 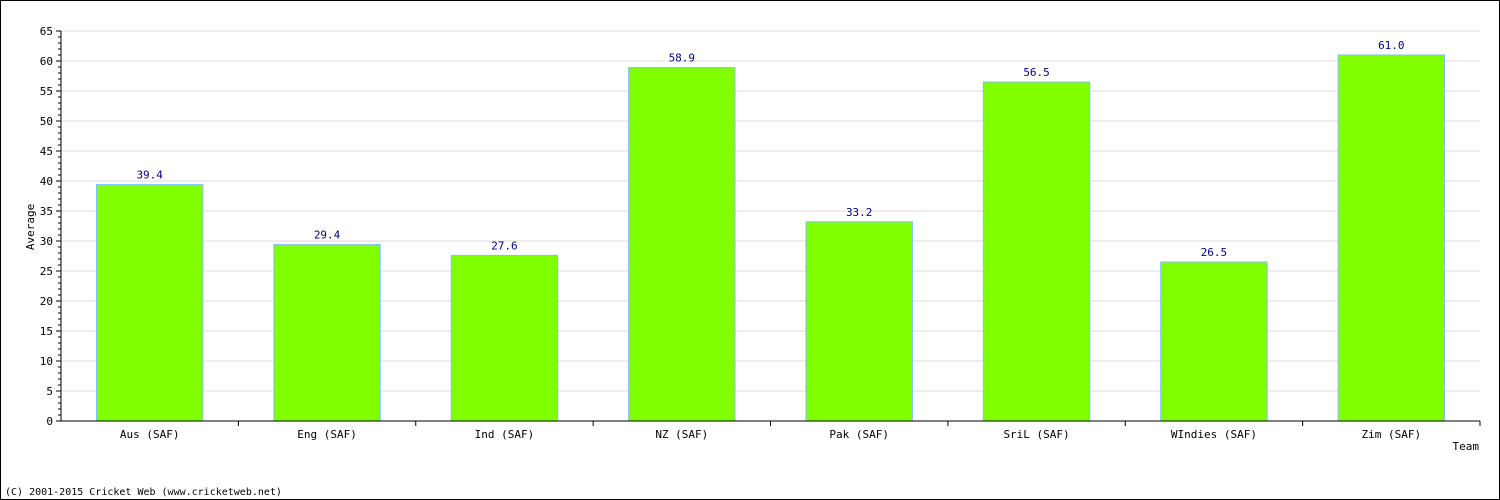 I want to click on y-tick-label: 5, so click(x=49, y=391).